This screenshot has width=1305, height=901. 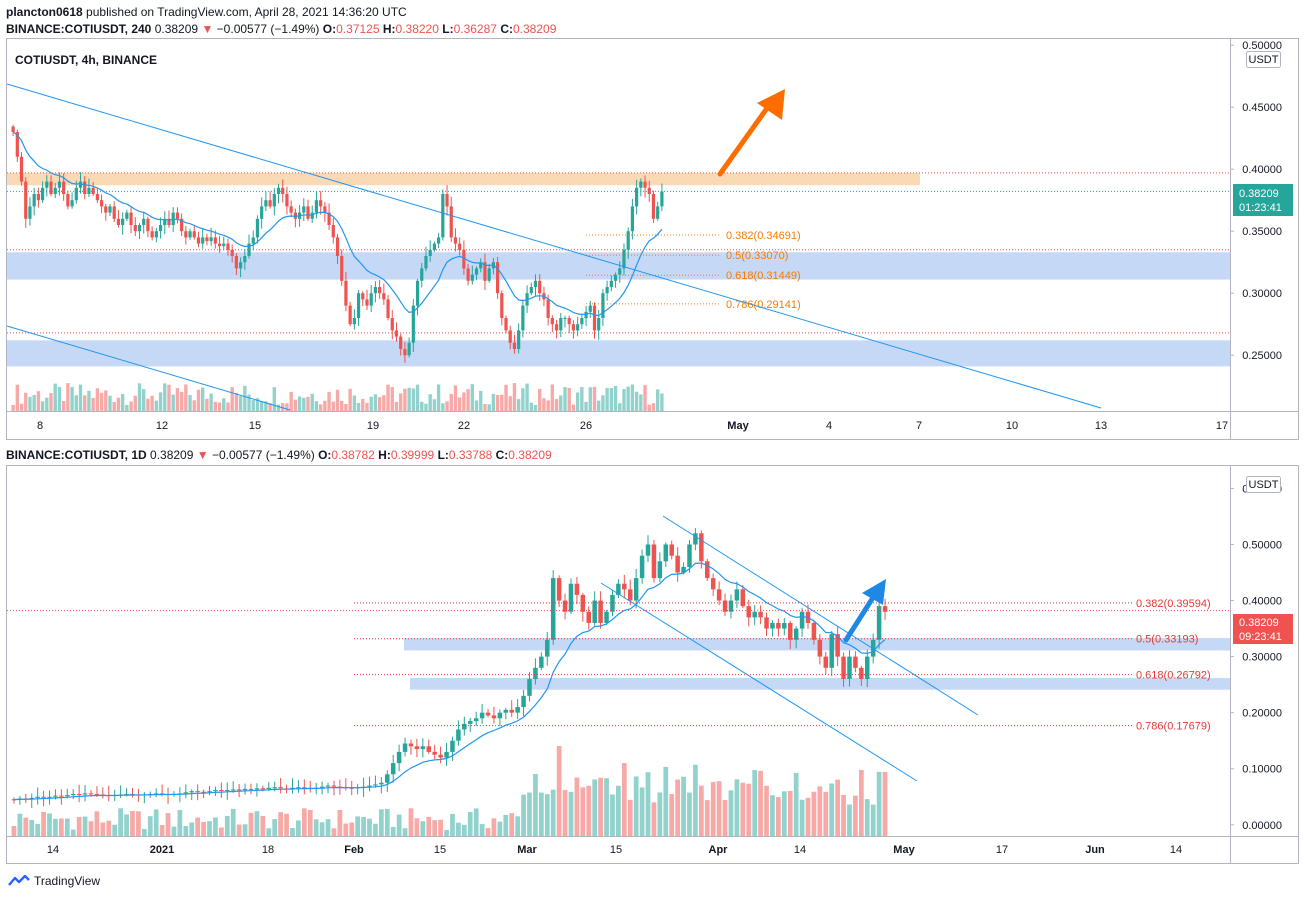 What do you see at coordinates (54, 881) in the screenshot?
I see `tradingview-footer: TradingView` at bounding box center [54, 881].